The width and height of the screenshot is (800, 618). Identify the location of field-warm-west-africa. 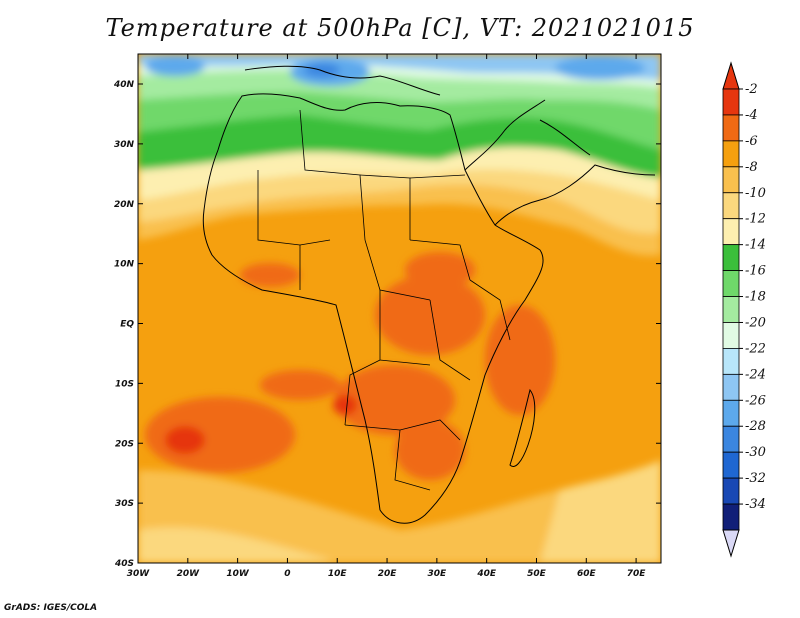
(270, 275).